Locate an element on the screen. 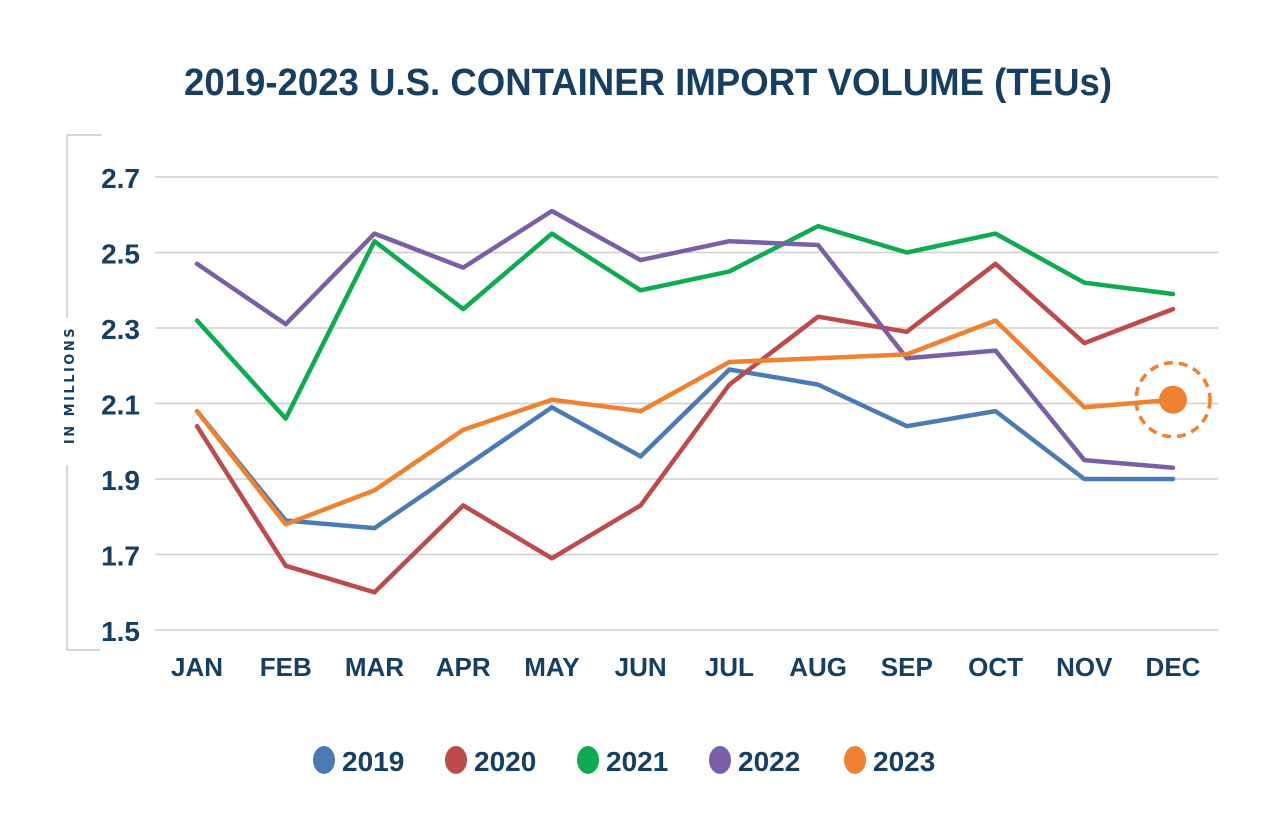  y-axis-title: IN MILLIONS is located at coordinates (70, 385).